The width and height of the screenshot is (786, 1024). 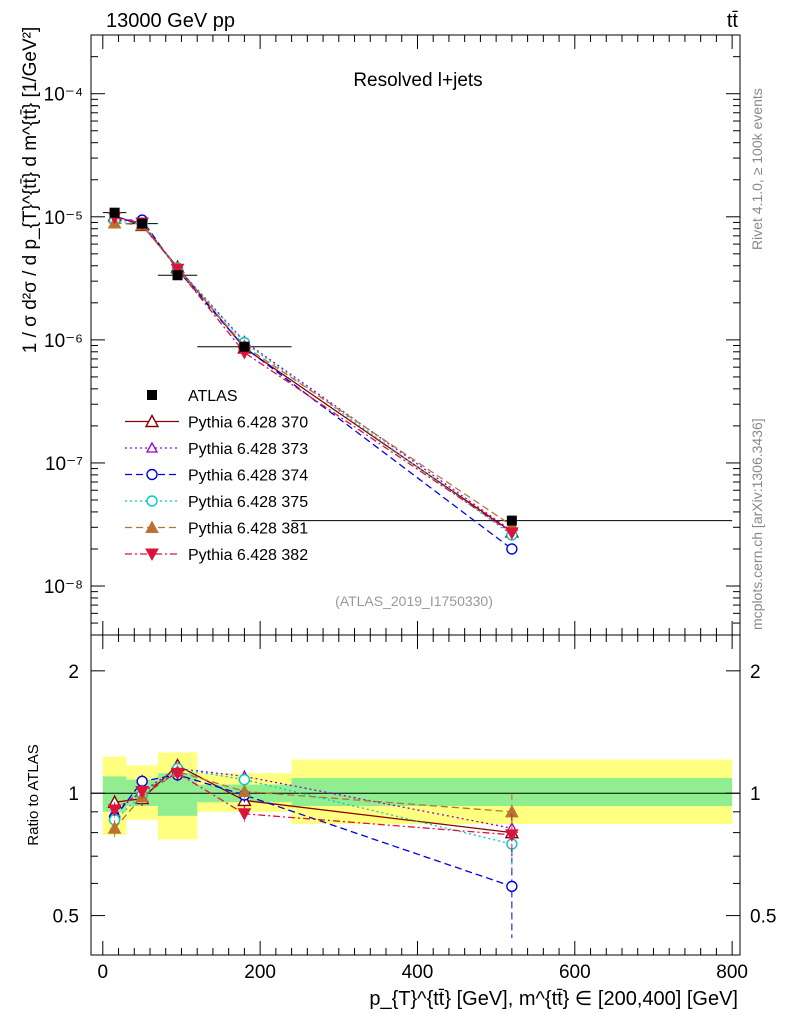 I want to click on rivet-label: Rivet 4.1.0, ≥ 100k events, so click(x=757, y=169).